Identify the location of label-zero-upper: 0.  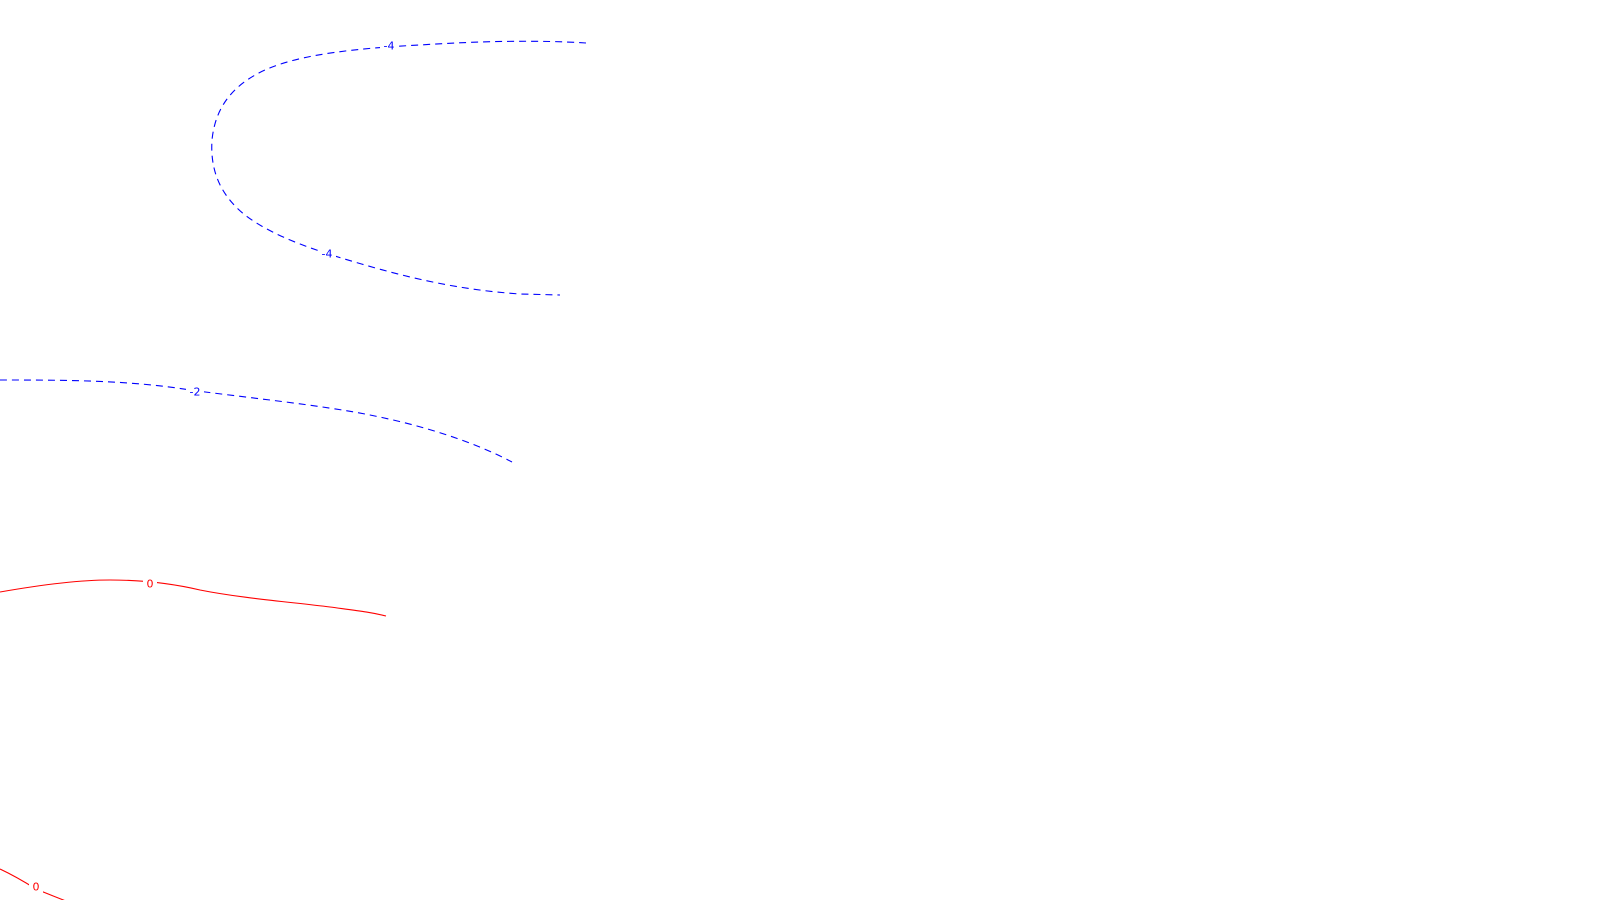
(150, 584).